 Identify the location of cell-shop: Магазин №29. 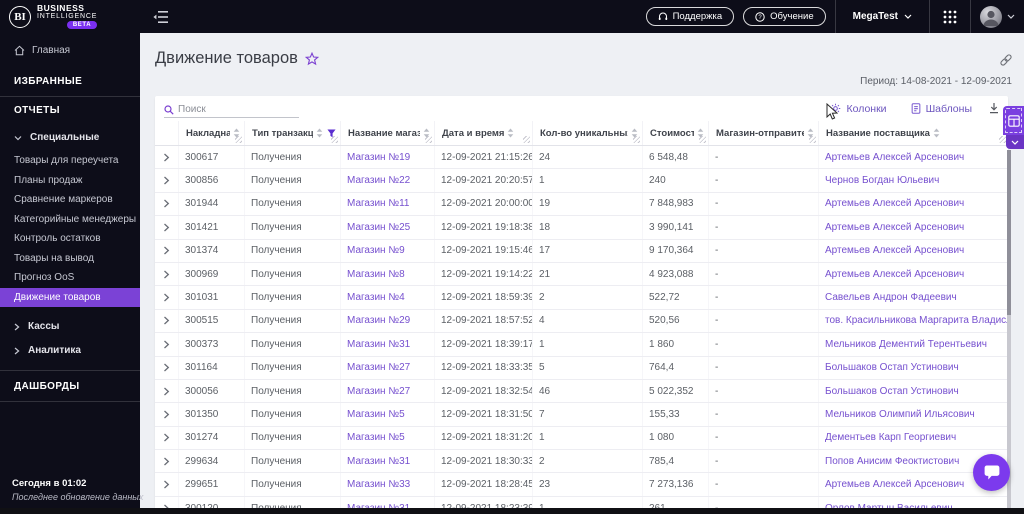
(388, 321).